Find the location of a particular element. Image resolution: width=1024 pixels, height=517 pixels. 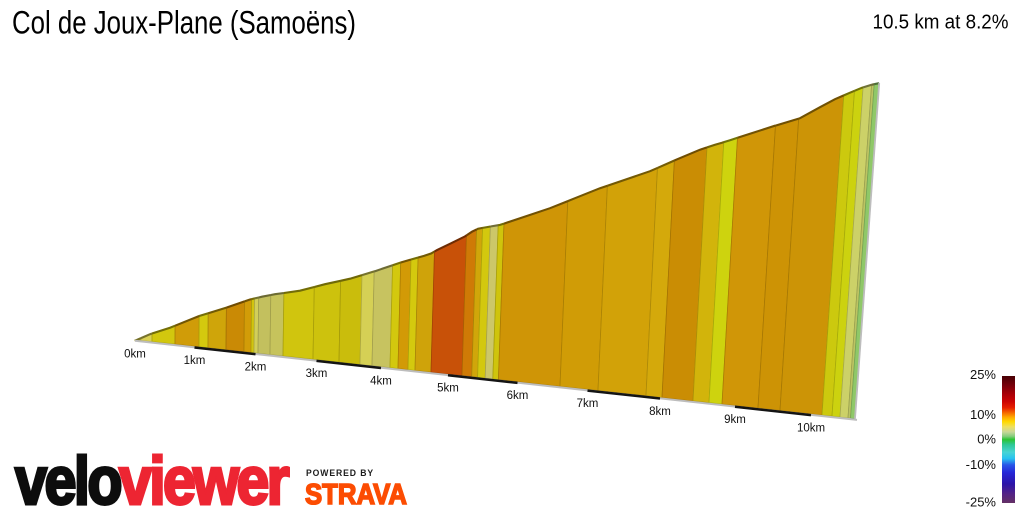

svg-text: Col de Joux-Plane (Samoëns) is located at coordinates (184, 23).